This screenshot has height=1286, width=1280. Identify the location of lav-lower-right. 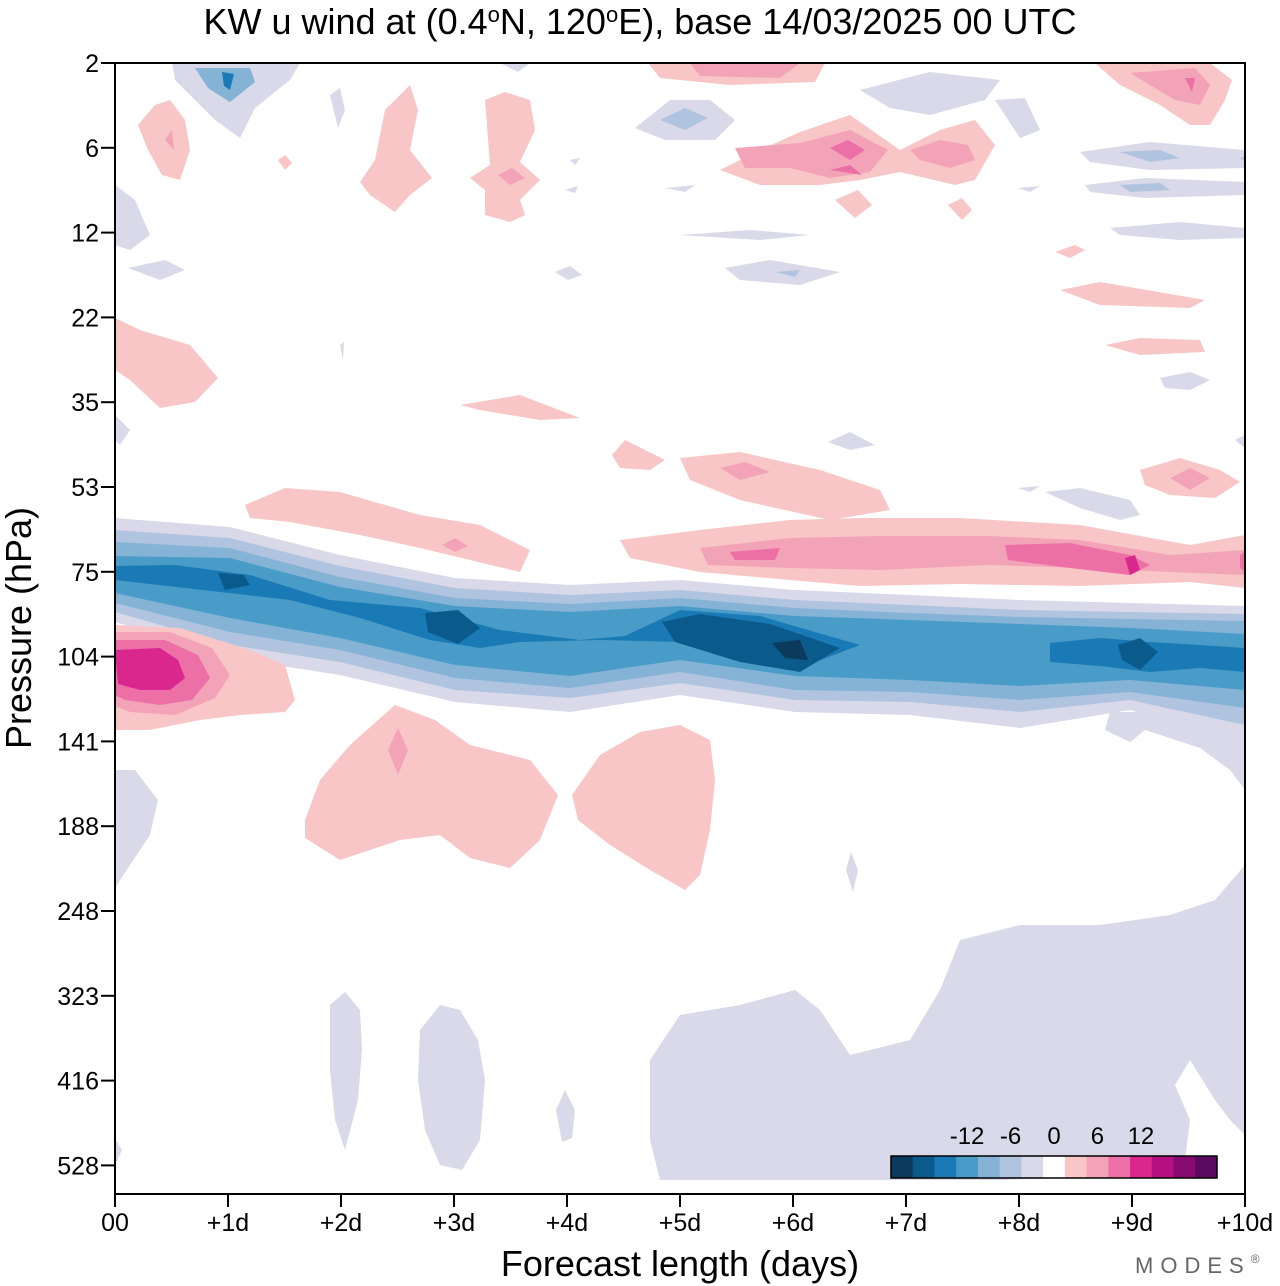
(947, 1022).